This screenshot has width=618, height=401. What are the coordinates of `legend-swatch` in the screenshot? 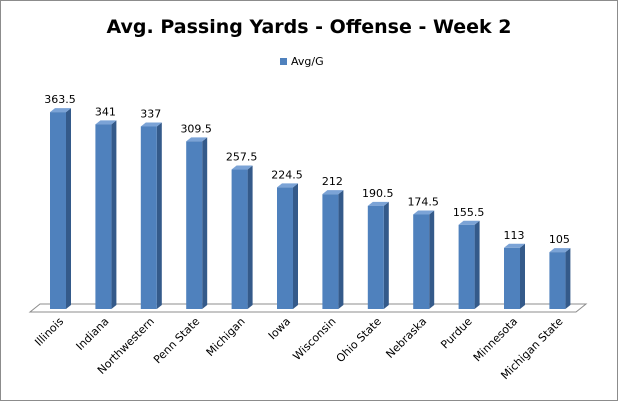 It's located at (283, 61).